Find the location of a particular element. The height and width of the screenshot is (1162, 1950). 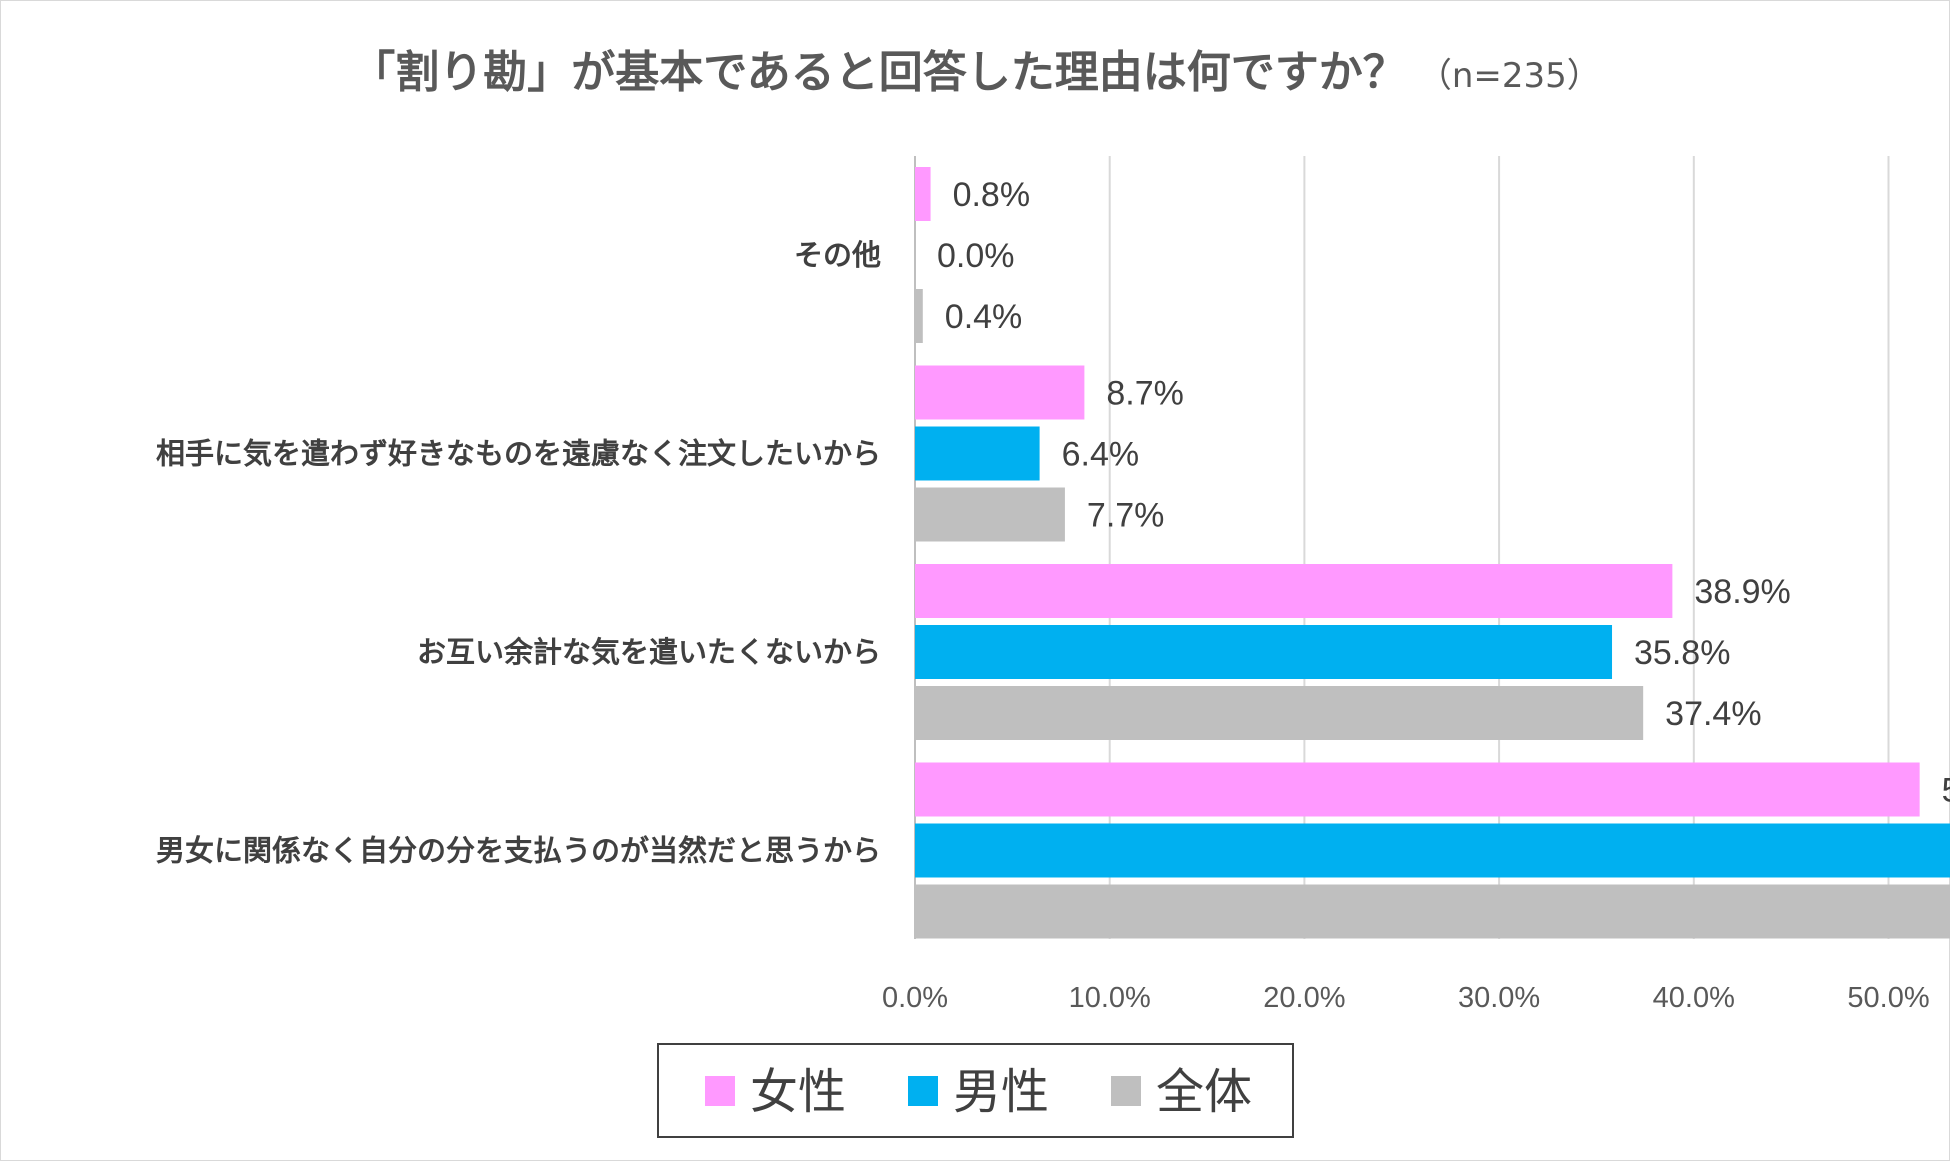

x-tick-label: 40.0% is located at coordinates (1694, 998).